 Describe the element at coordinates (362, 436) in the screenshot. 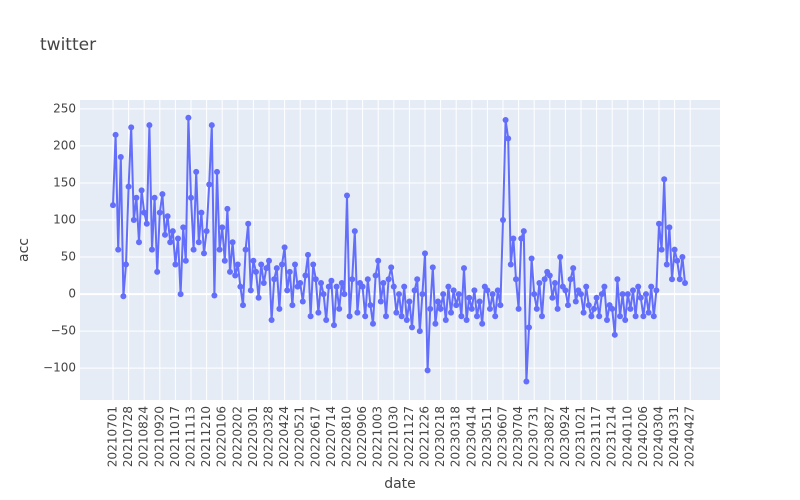

I see `x-tick-label: 20220906` at that location.